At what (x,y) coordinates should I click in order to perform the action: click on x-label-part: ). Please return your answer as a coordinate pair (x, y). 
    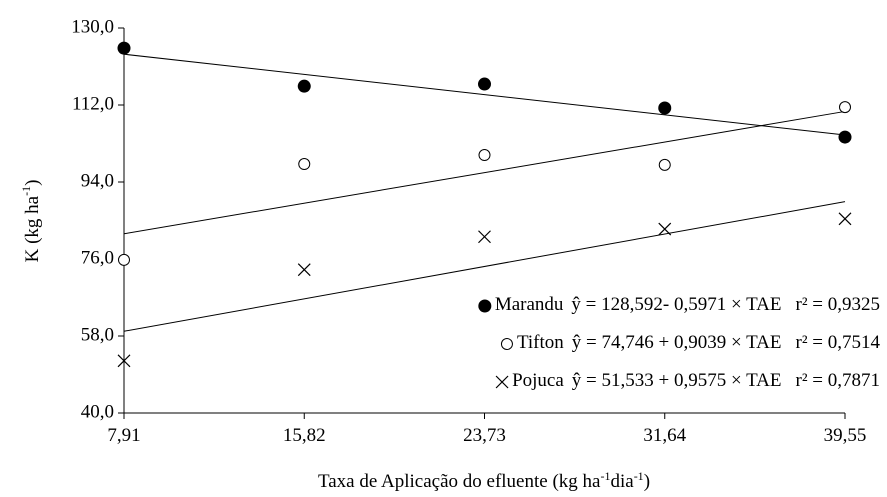
    Looking at the image, I should click on (647, 481).